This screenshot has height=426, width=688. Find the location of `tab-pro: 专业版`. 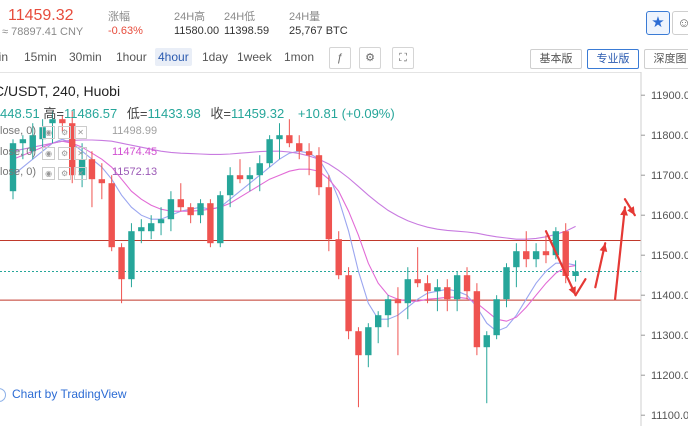

tab-pro: 专业版 is located at coordinates (613, 59).